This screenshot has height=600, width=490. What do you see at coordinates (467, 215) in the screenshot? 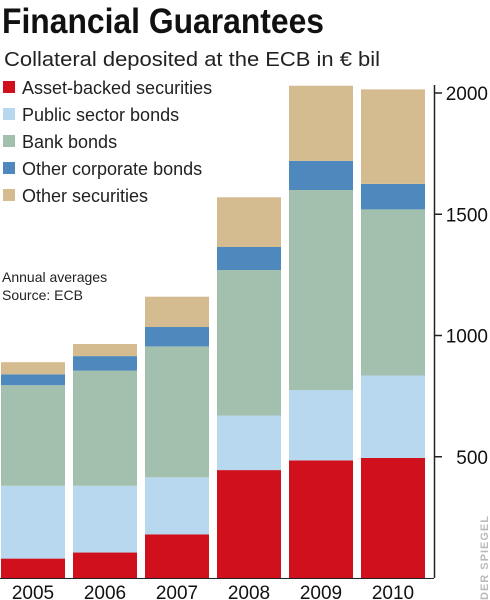
I see `y-tick-label-1500: 1500` at bounding box center [467, 215].